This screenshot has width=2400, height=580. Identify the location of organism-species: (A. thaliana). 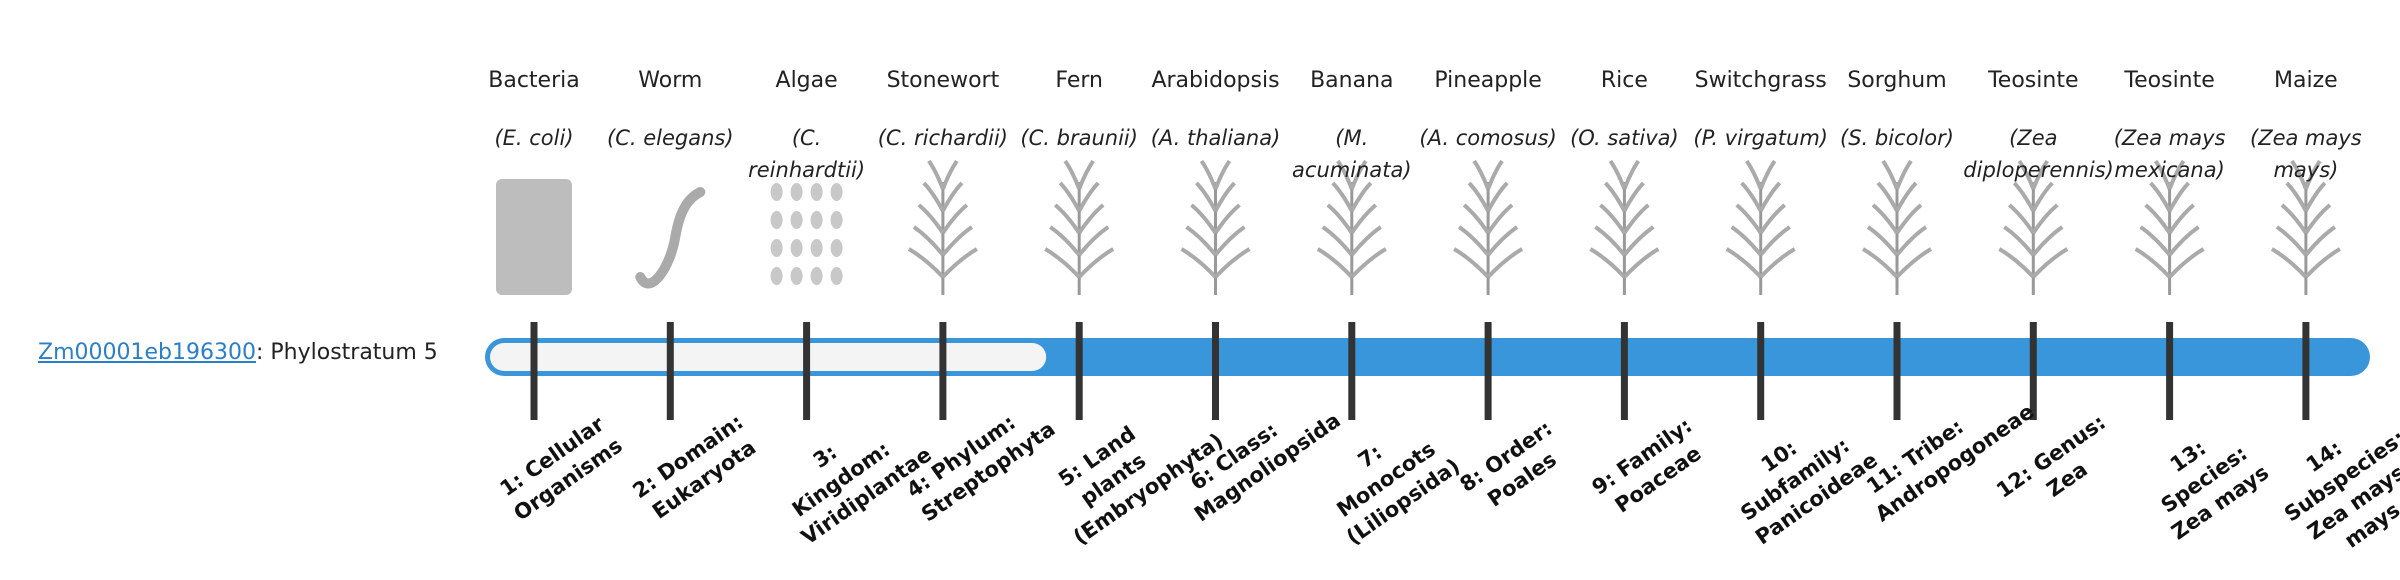
(1215, 138).